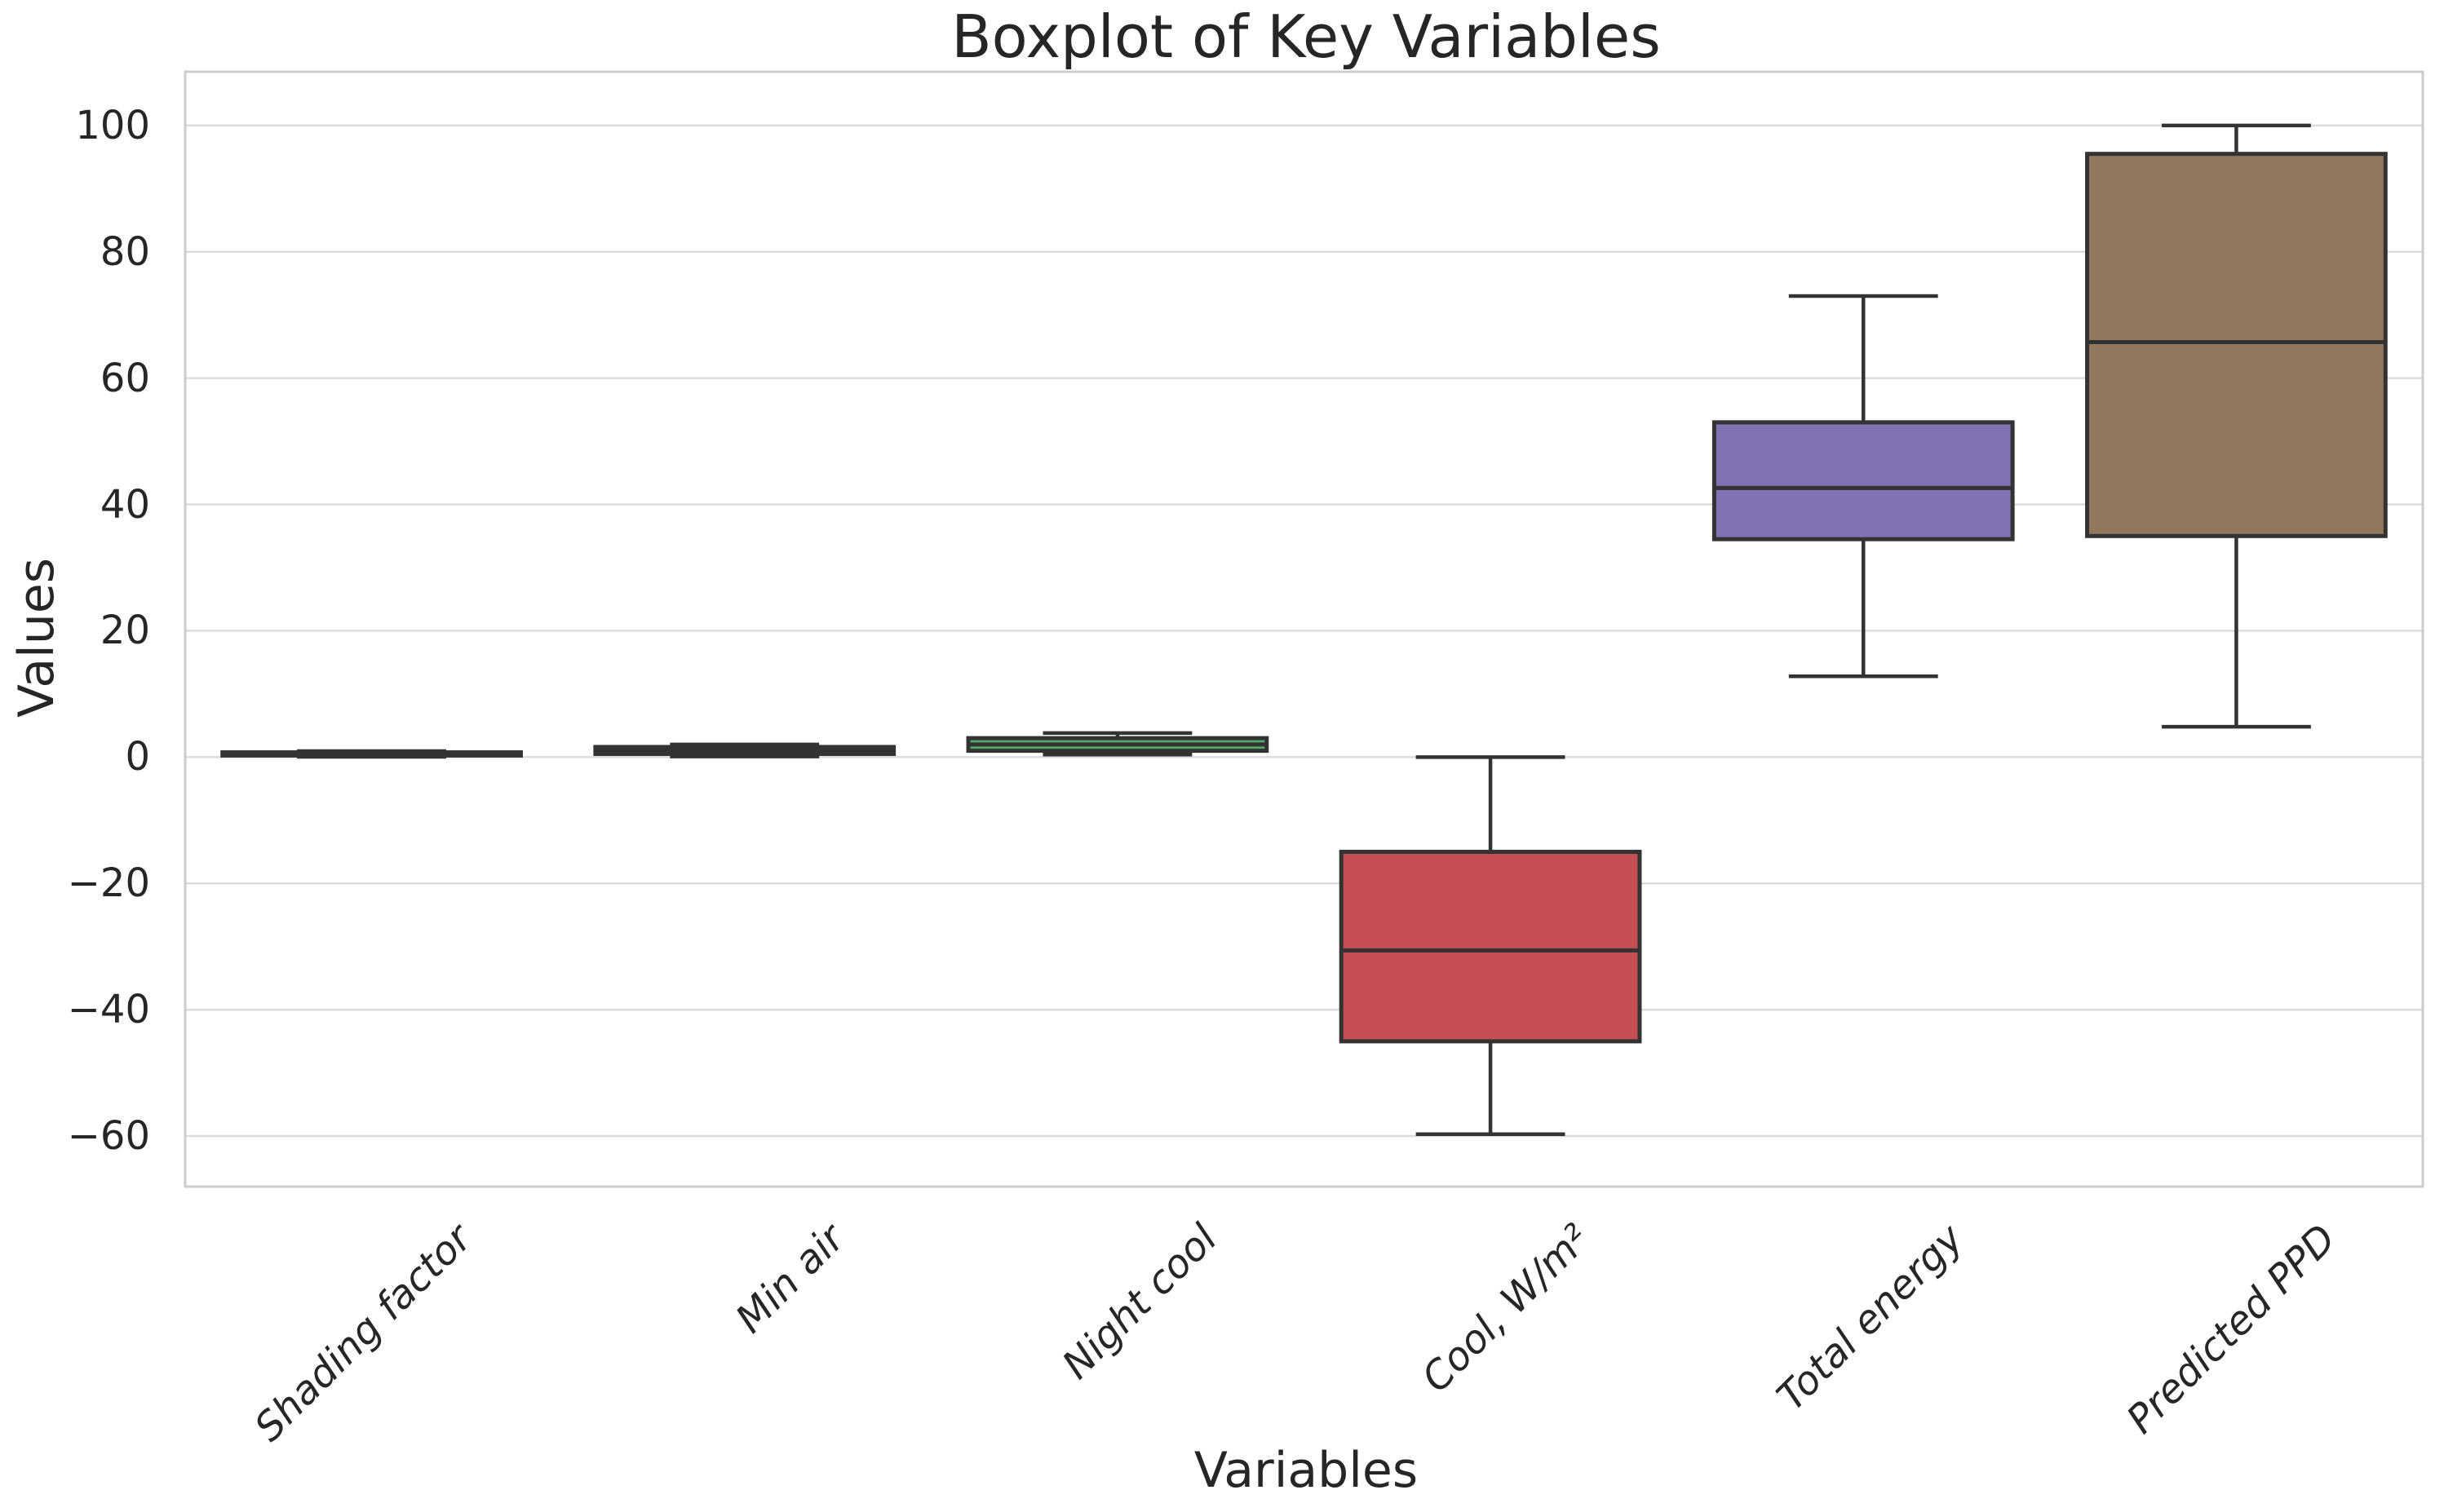 The width and height of the screenshot is (2444, 1512). What do you see at coordinates (125, 631) in the screenshot?
I see `y-tick-label: 20` at bounding box center [125, 631].